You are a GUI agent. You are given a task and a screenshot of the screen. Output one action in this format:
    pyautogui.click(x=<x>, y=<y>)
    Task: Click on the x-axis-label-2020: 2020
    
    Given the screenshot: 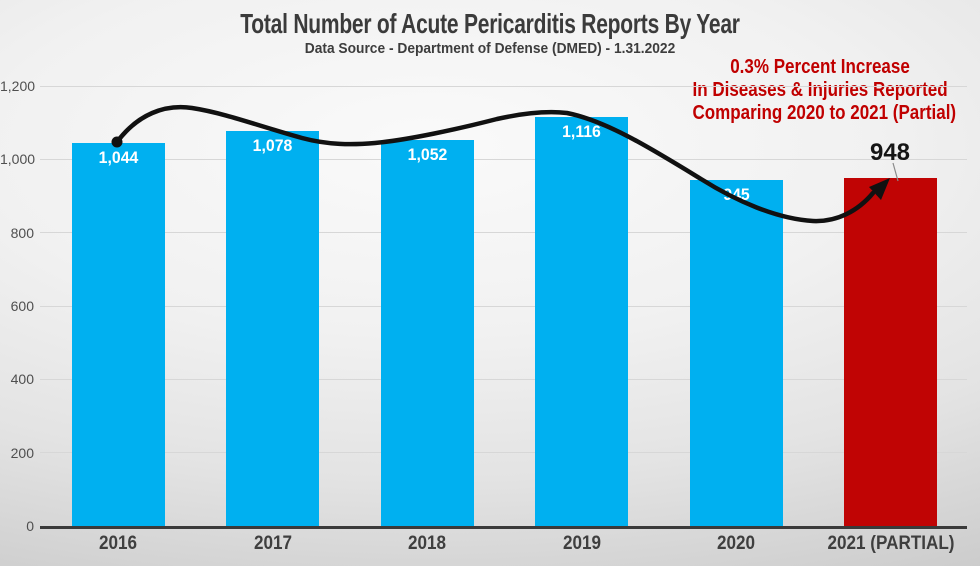 What is the action you would take?
    pyautogui.click(x=736, y=543)
    